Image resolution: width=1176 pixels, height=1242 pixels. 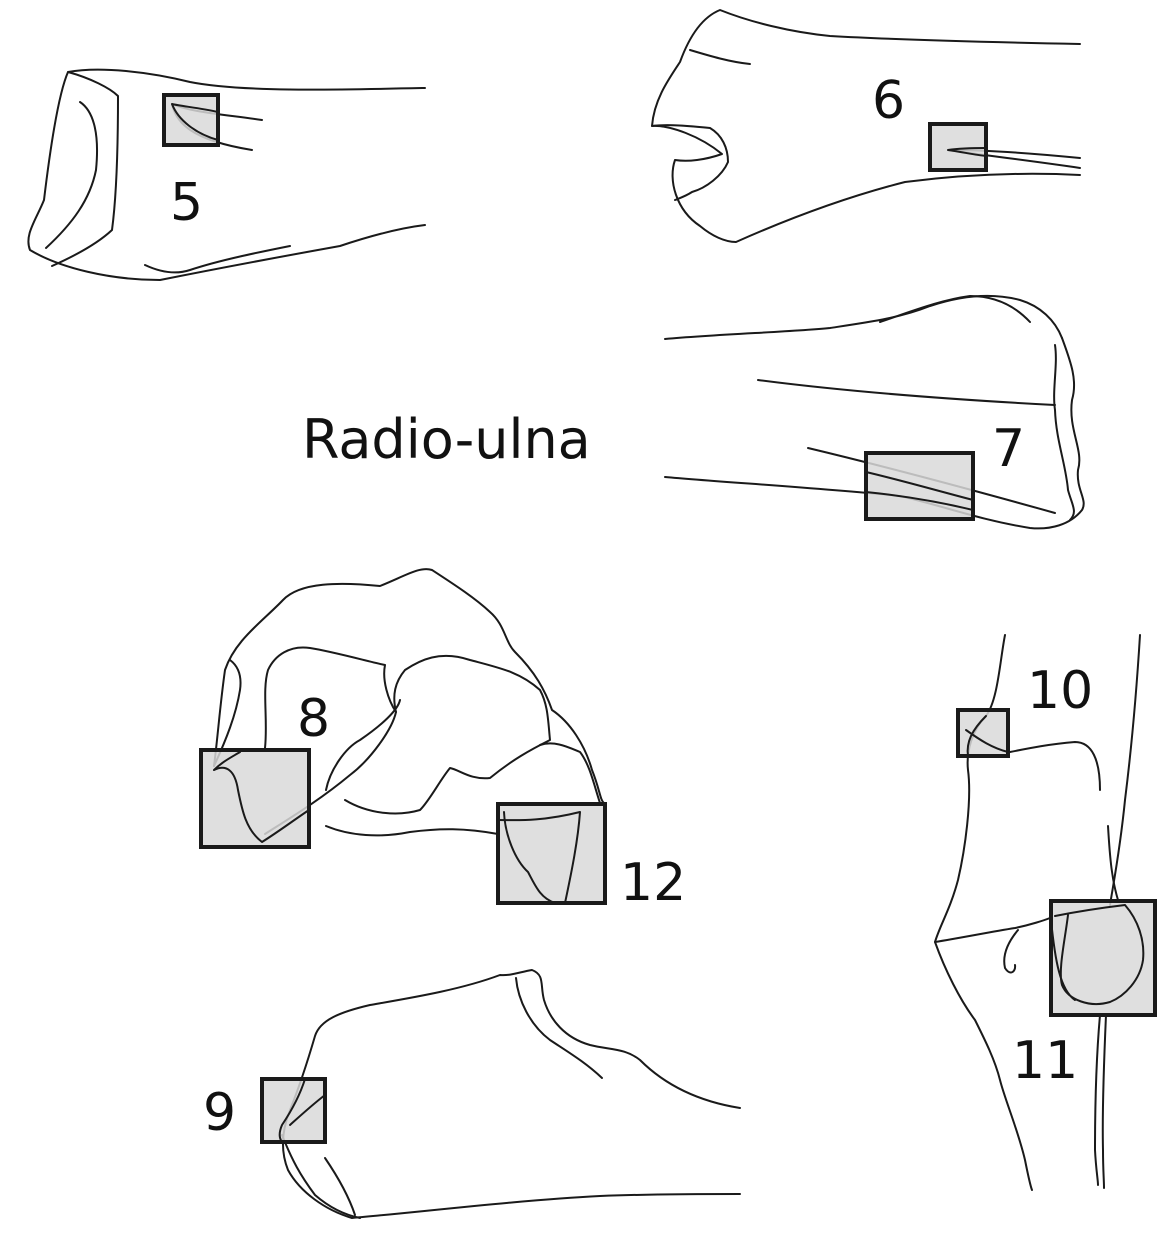 What do you see at coordinates (888, 101) in the screenshot?
I see `label-6: 6` at bounding box center [888, 101].